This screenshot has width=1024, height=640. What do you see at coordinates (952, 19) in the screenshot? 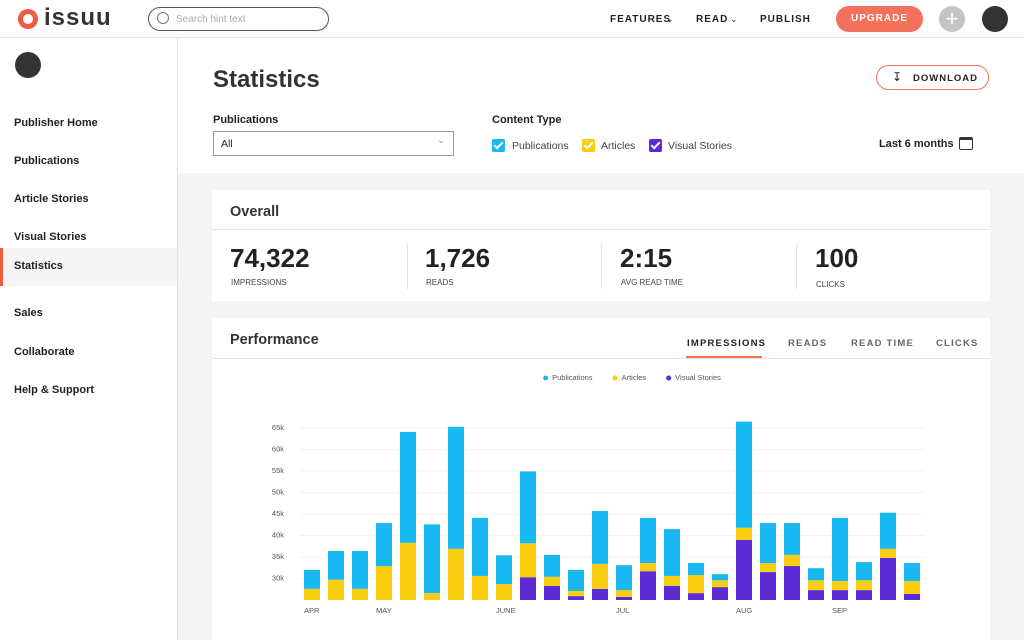
I see `add-button: +` at bounding box center [952, 19].